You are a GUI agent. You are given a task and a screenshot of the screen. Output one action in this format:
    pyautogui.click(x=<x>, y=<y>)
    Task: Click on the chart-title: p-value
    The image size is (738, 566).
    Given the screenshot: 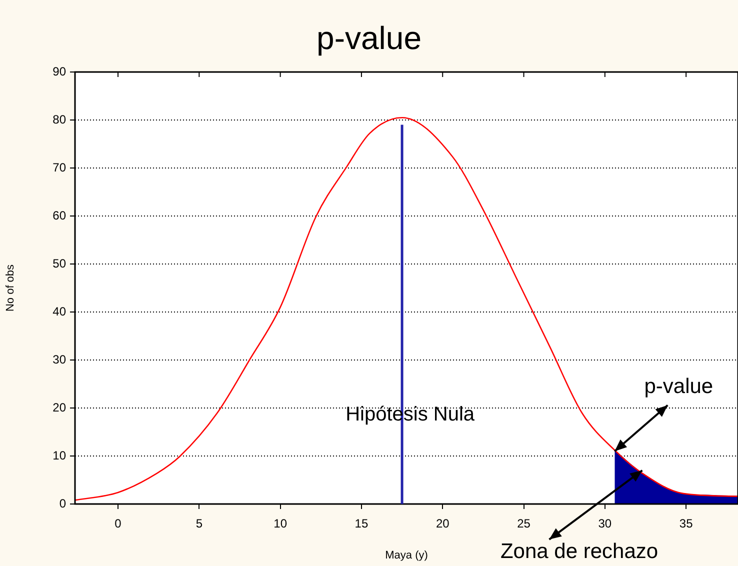 What is the action you would take?
    pyautogui.click(x=369, y=38)
    